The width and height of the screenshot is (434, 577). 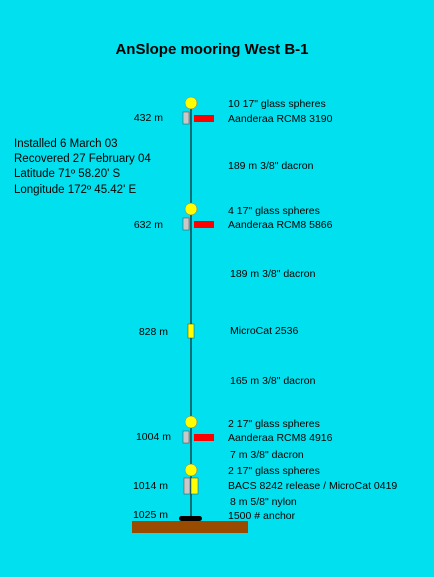 What do you see at coordinates (280, 119) in the screenshot?
I see `component-label: Aanderaa RCM8 3190` at bounding box center [280, 119].